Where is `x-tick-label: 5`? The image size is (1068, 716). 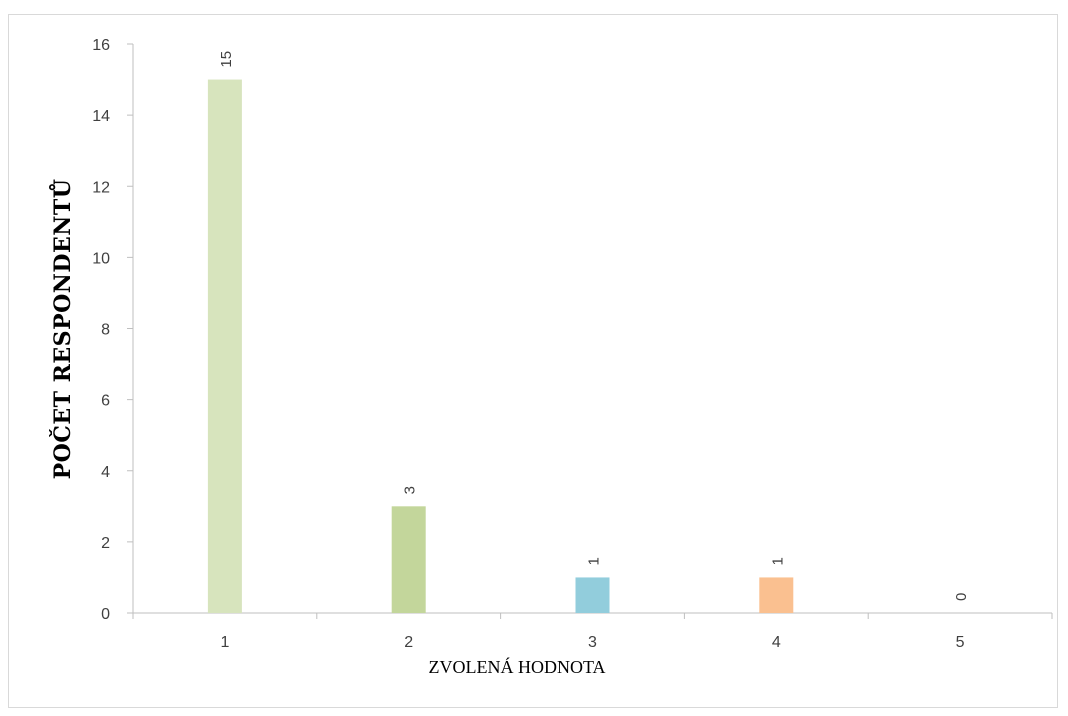 x-tick-label: 5 is located at coordinates (960, 642).